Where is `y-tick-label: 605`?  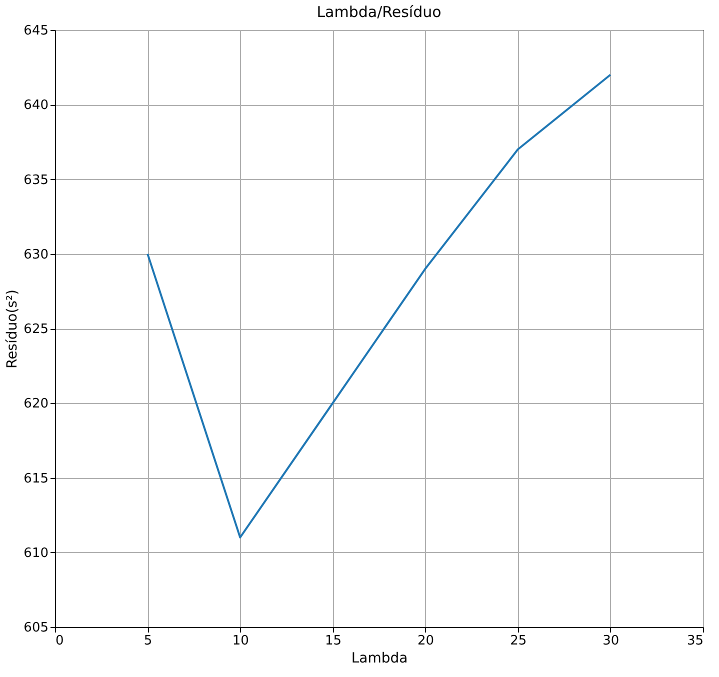 y-tick-label: 605 is located at coordinates (36, 628).